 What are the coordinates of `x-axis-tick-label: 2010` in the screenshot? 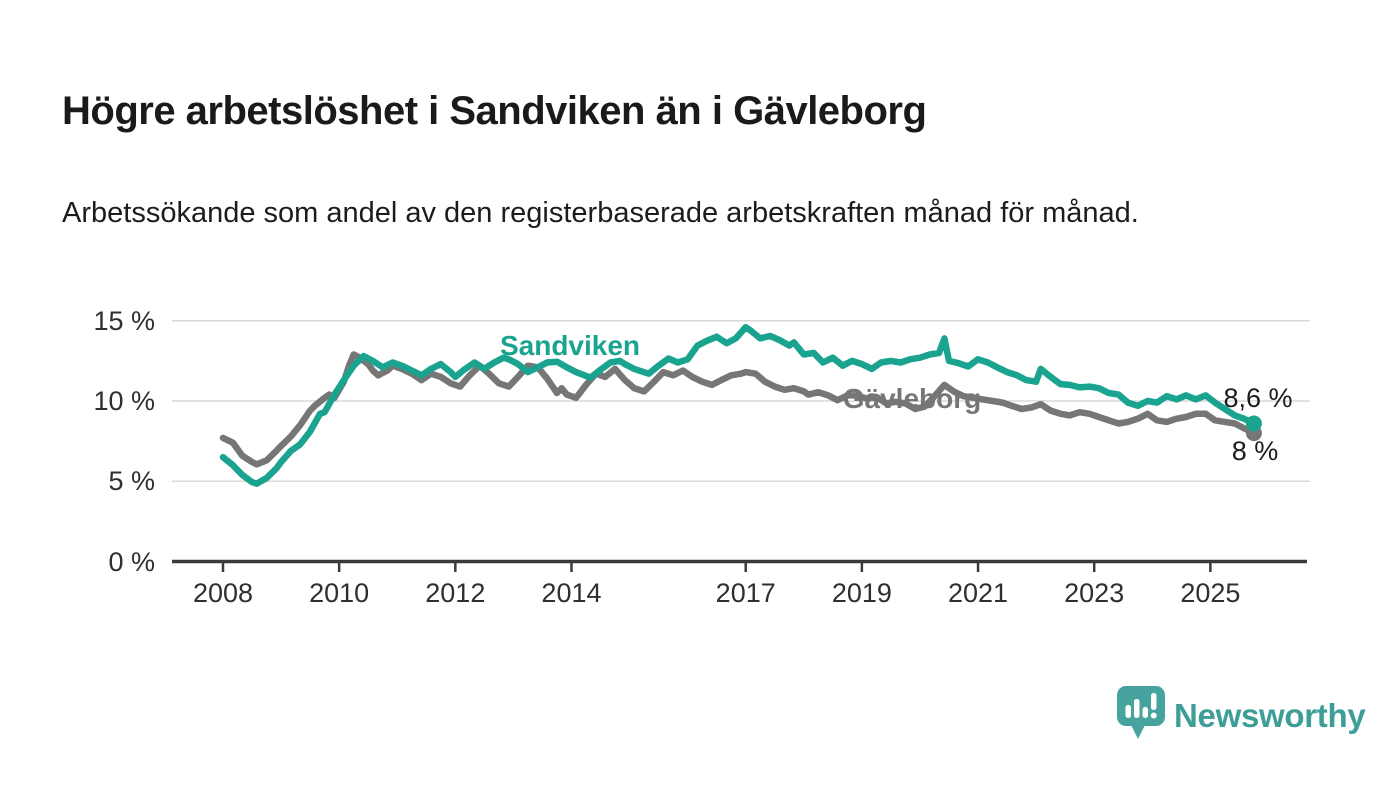 It's located at (339, 593).